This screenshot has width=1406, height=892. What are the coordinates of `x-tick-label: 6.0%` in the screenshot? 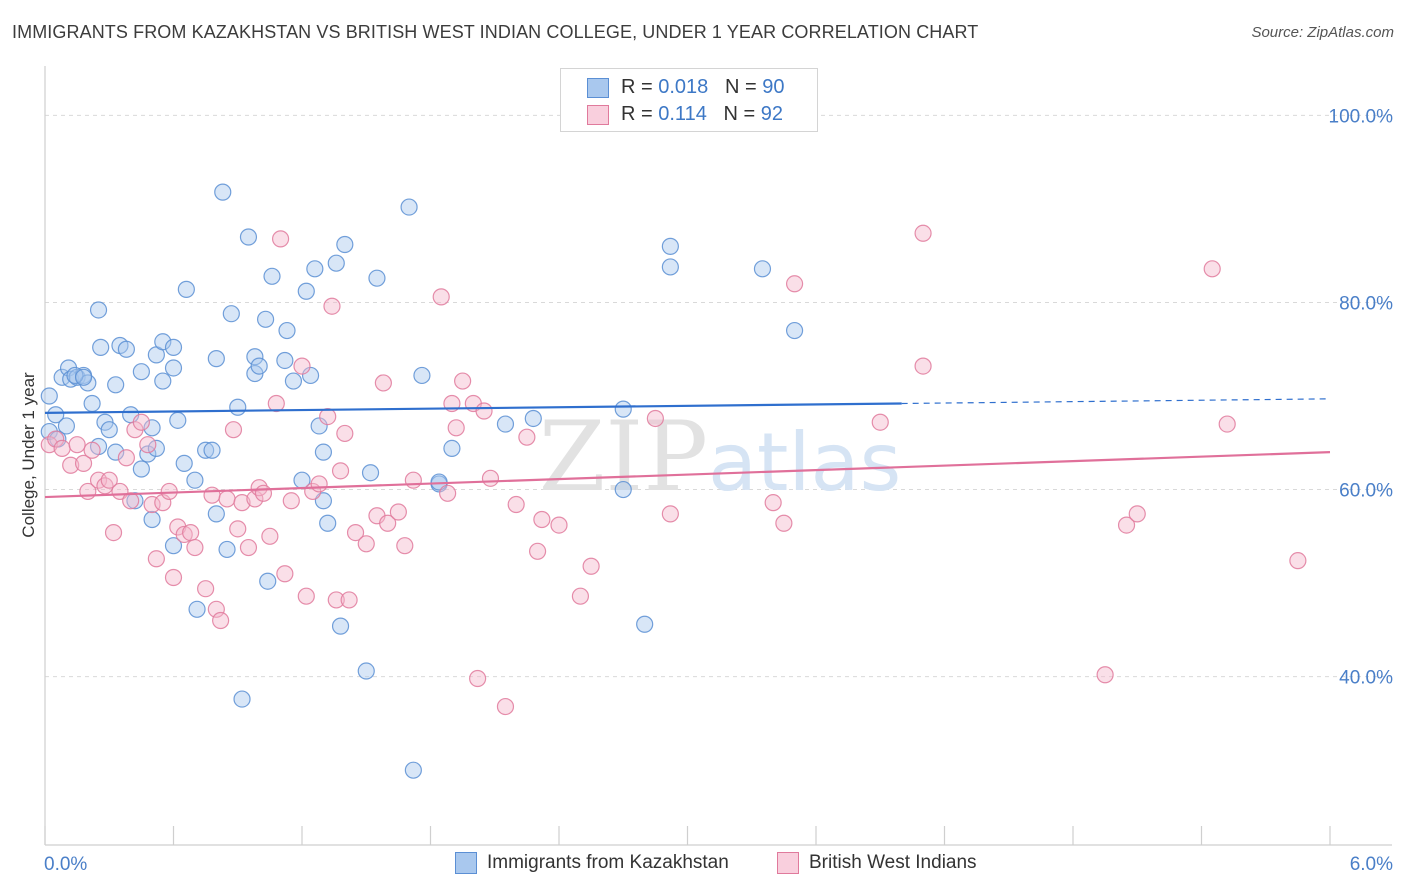 It's located at (1371, 864).